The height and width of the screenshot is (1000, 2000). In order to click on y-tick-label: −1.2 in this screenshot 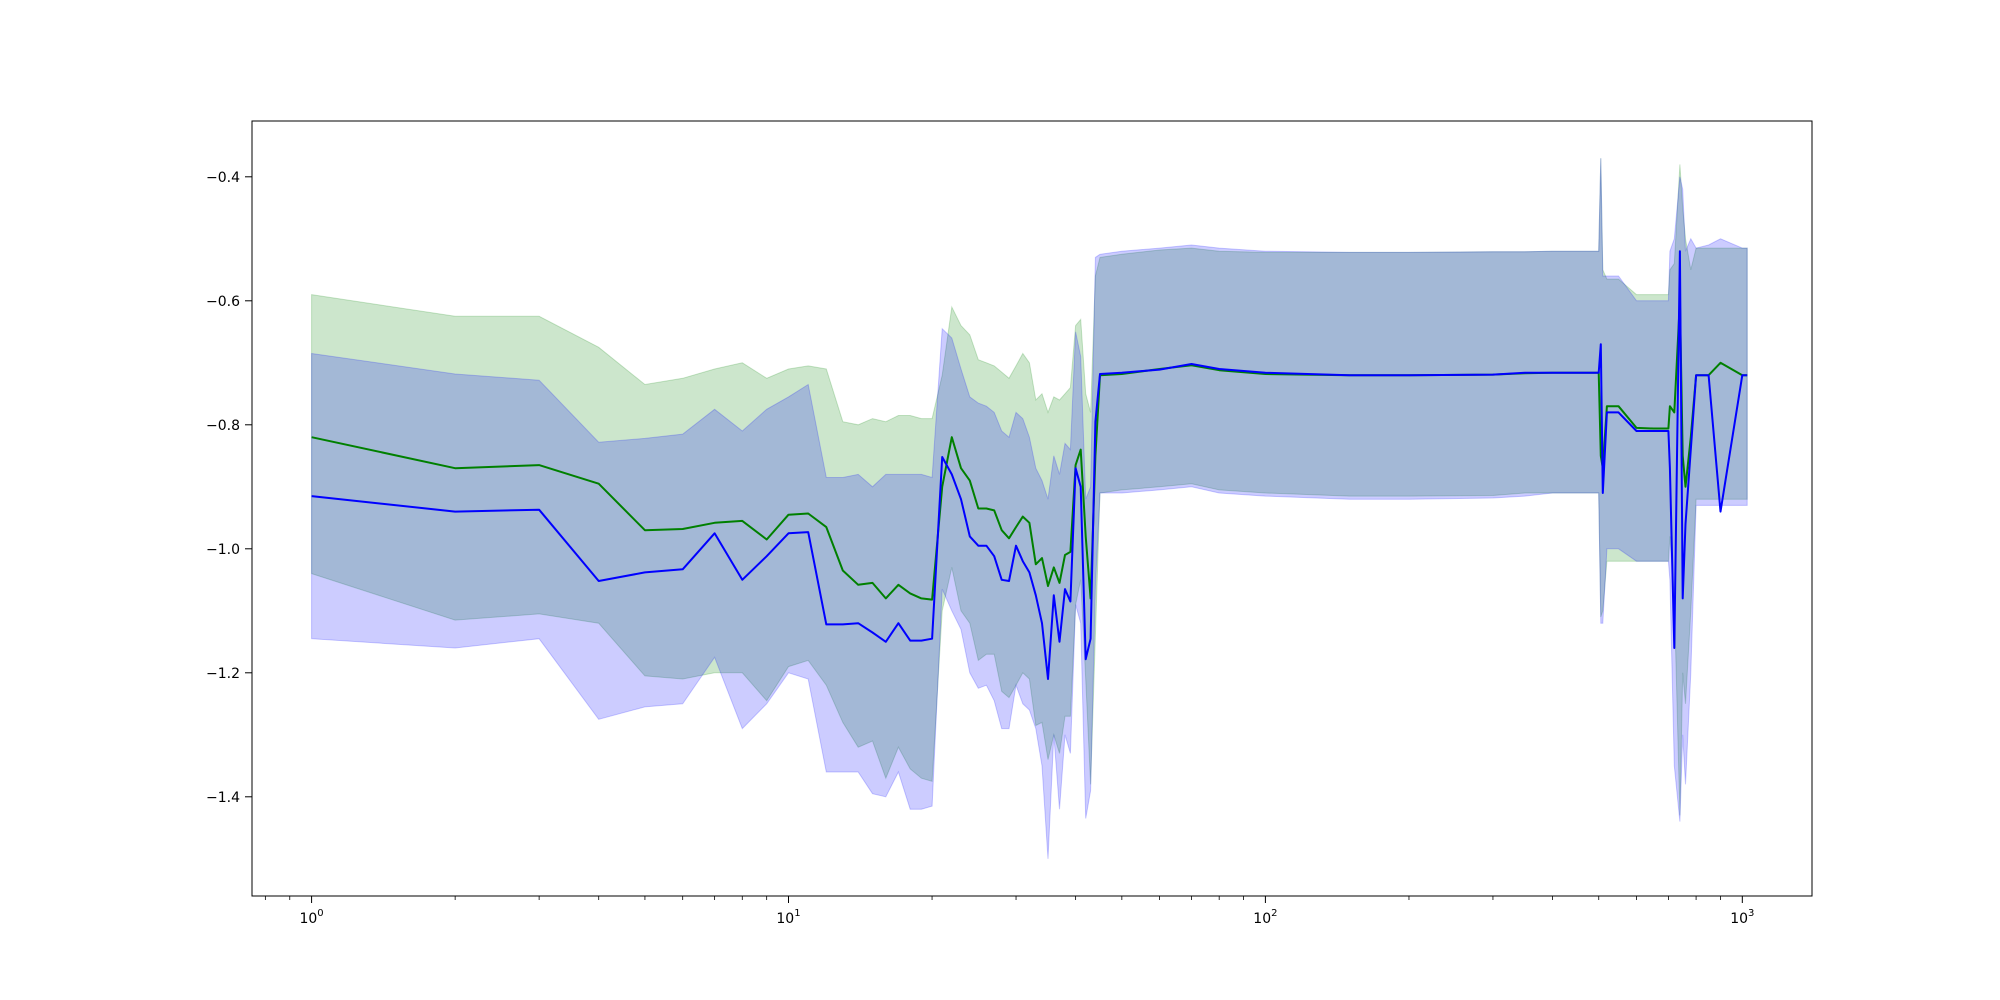, I will do `click(223, 674)`.